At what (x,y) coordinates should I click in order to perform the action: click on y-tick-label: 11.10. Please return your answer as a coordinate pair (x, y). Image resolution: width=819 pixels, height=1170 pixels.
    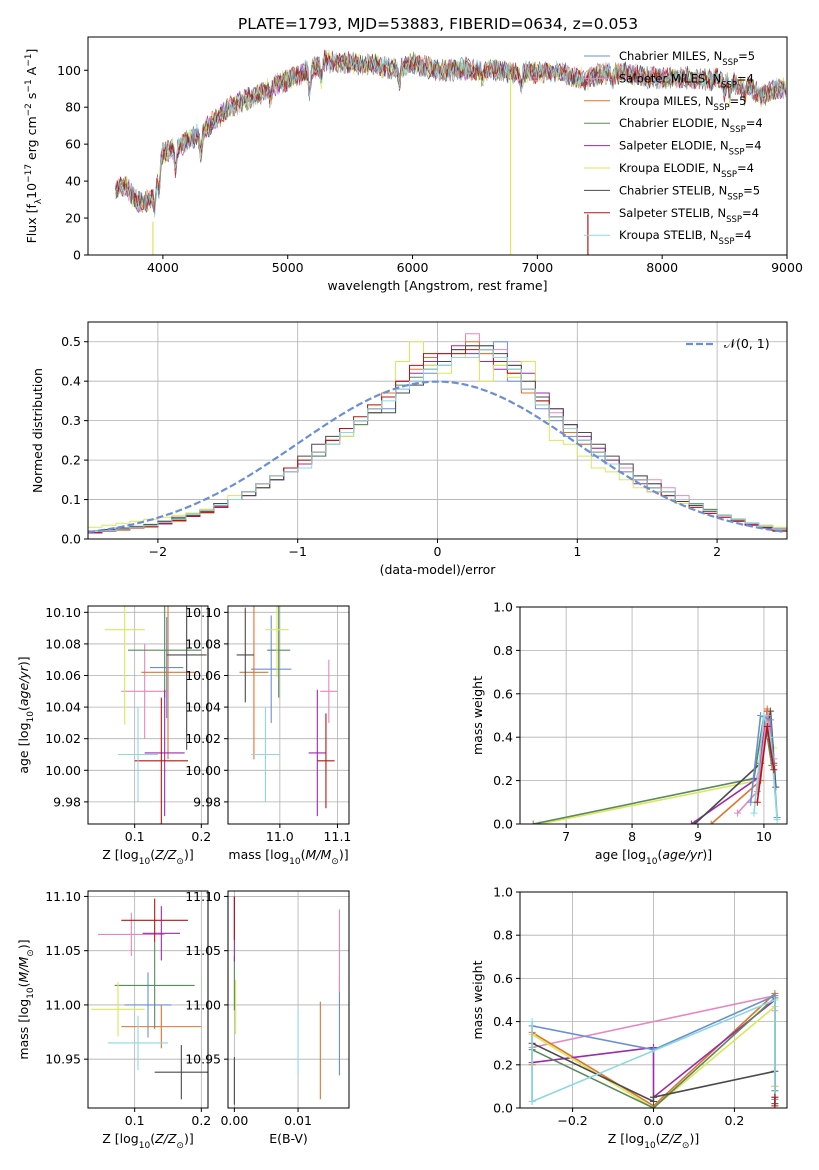
    Looking at the image, I should click on (203, 896).